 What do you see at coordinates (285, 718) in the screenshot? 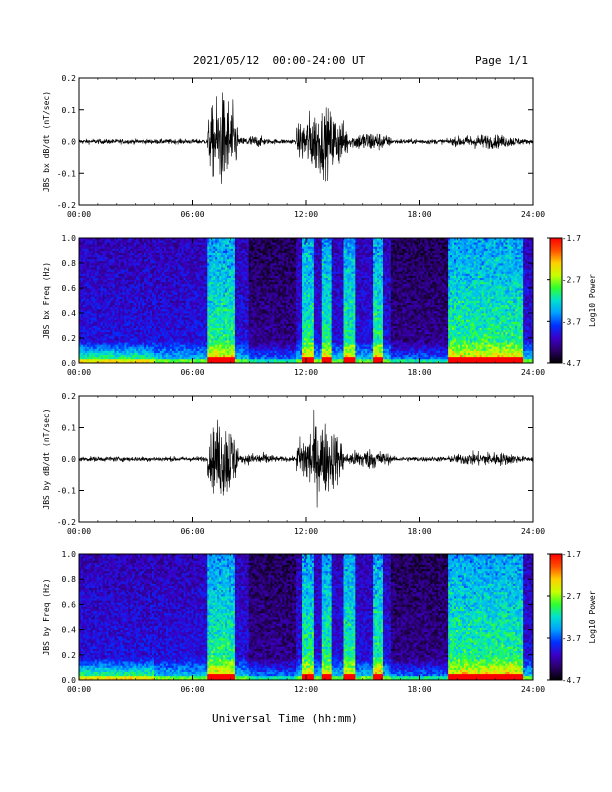
I see `x-axis-title: Universal Time (hh:mm)` at bounding box center [285, 718].